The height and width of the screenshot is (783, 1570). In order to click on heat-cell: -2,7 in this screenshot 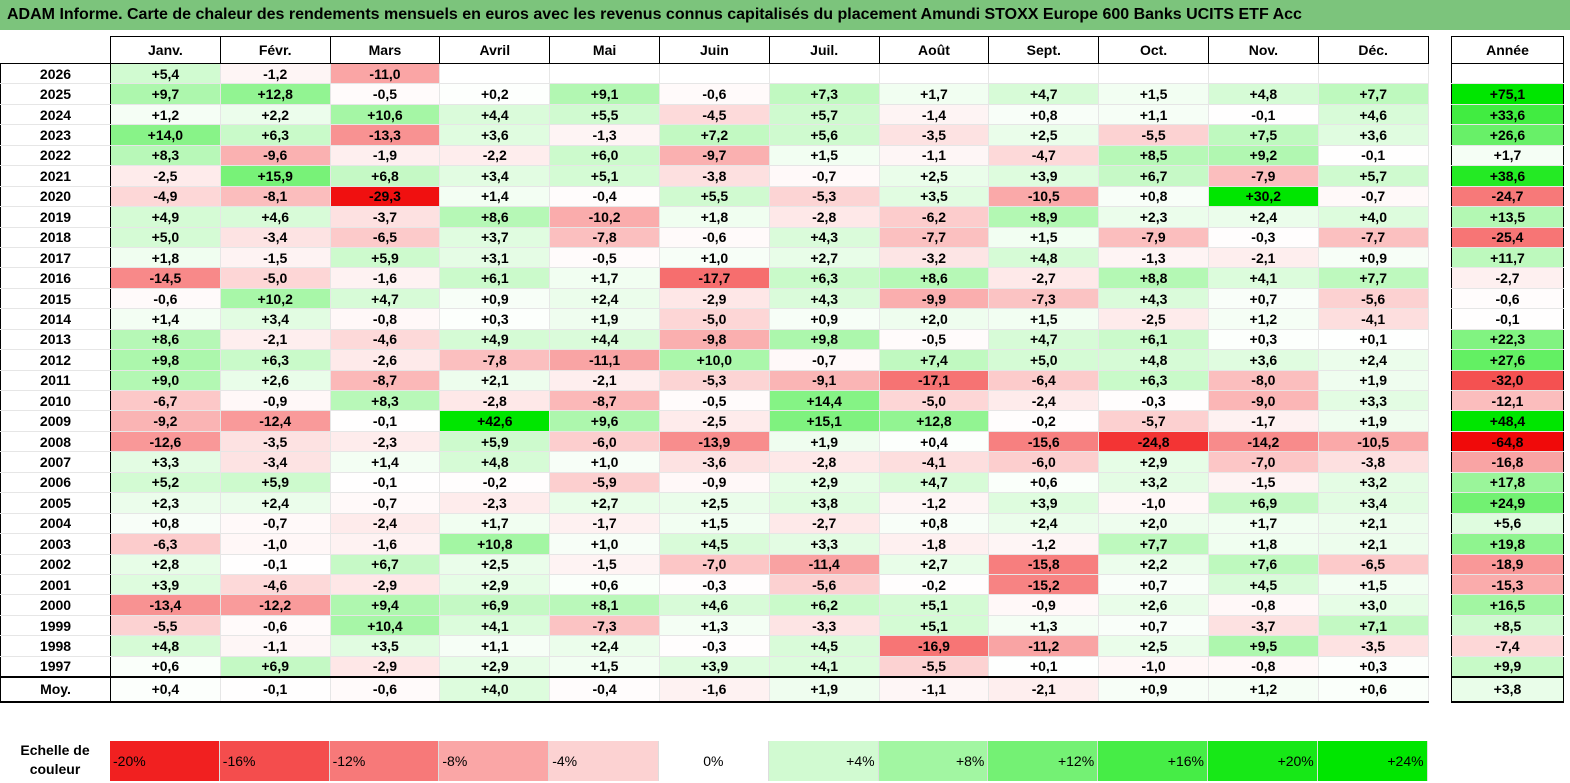, I will do `click(1044, 278)`.